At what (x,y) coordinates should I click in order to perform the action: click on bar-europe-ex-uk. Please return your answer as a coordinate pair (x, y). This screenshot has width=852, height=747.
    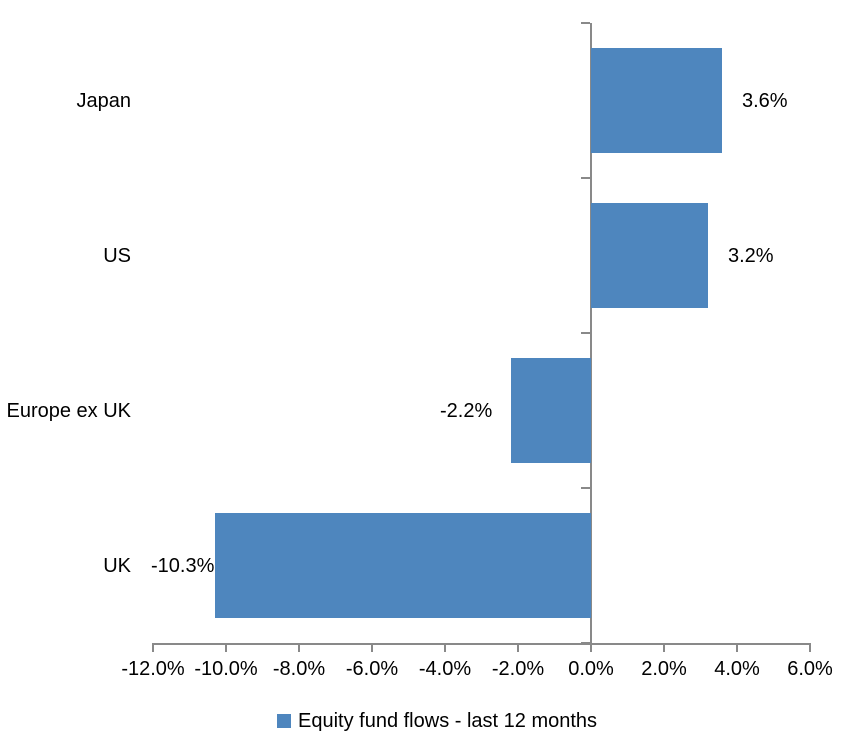
    Looking at the image, I should click on (551, 410).